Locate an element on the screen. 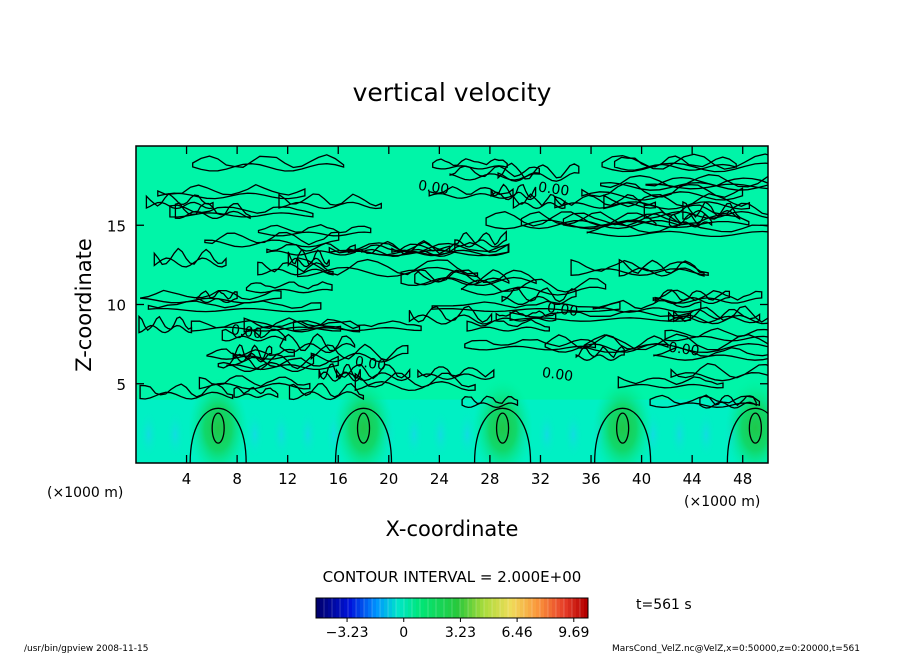 The image size is (904, 654). time-label: t=561 s is located at coordinates (664, 605).